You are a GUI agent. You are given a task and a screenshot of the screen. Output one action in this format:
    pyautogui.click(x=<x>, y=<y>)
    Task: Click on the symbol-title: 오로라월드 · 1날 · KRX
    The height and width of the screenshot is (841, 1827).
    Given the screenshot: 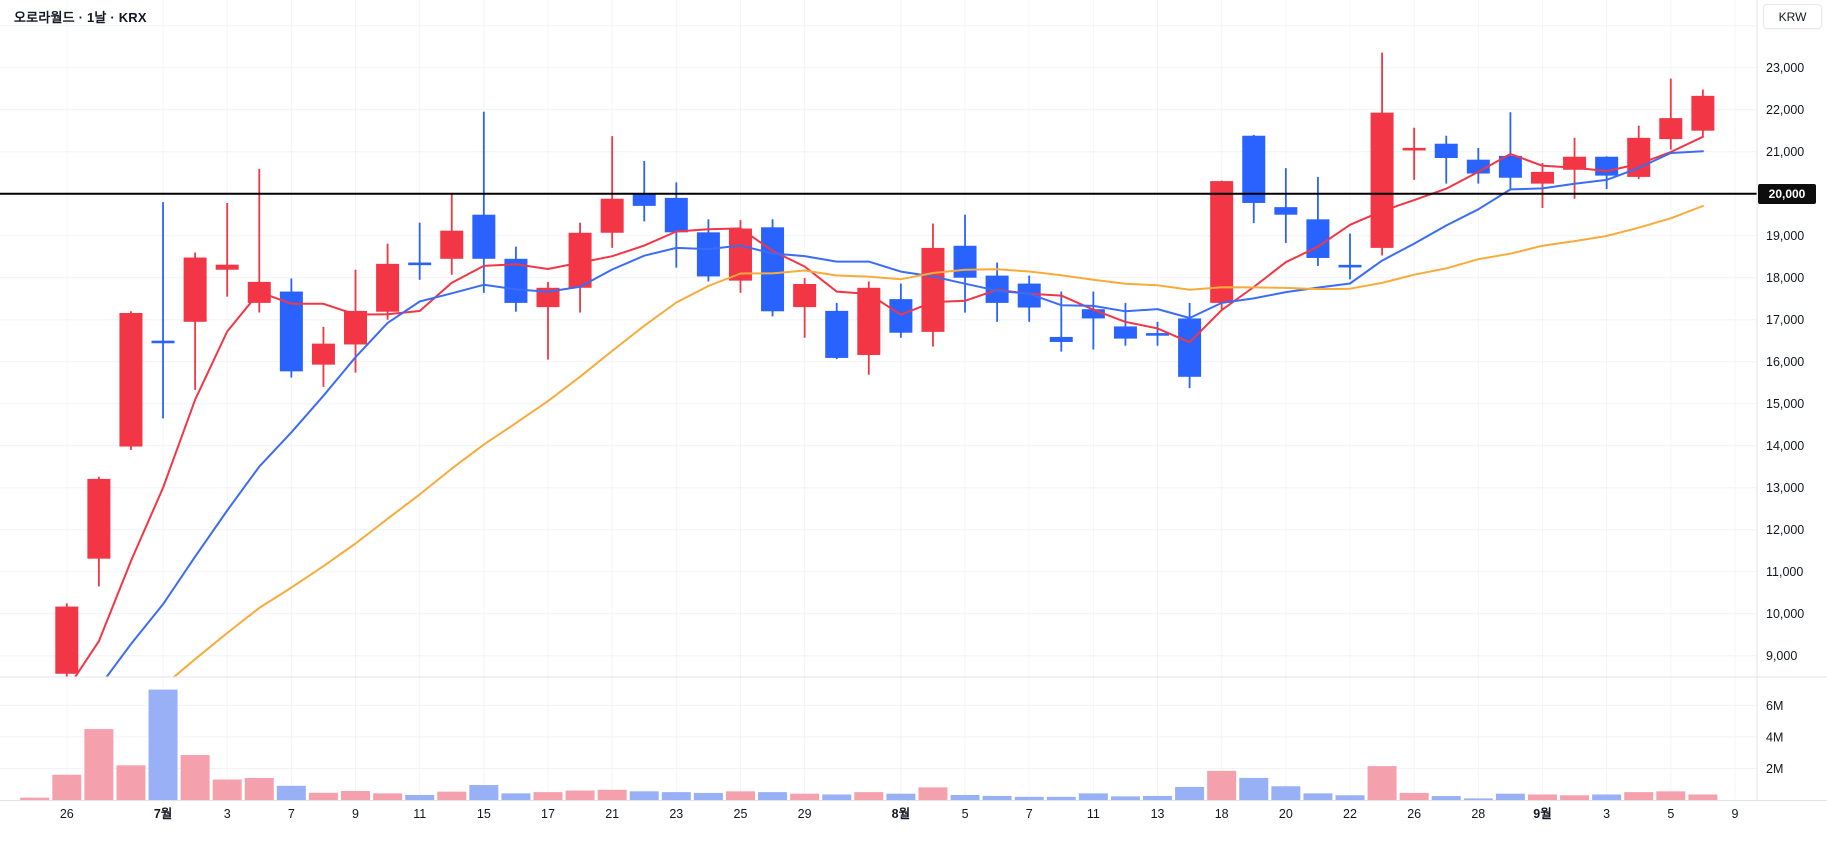 What is the action you would take?
    pyautogui.click(x=80, y=17)
    